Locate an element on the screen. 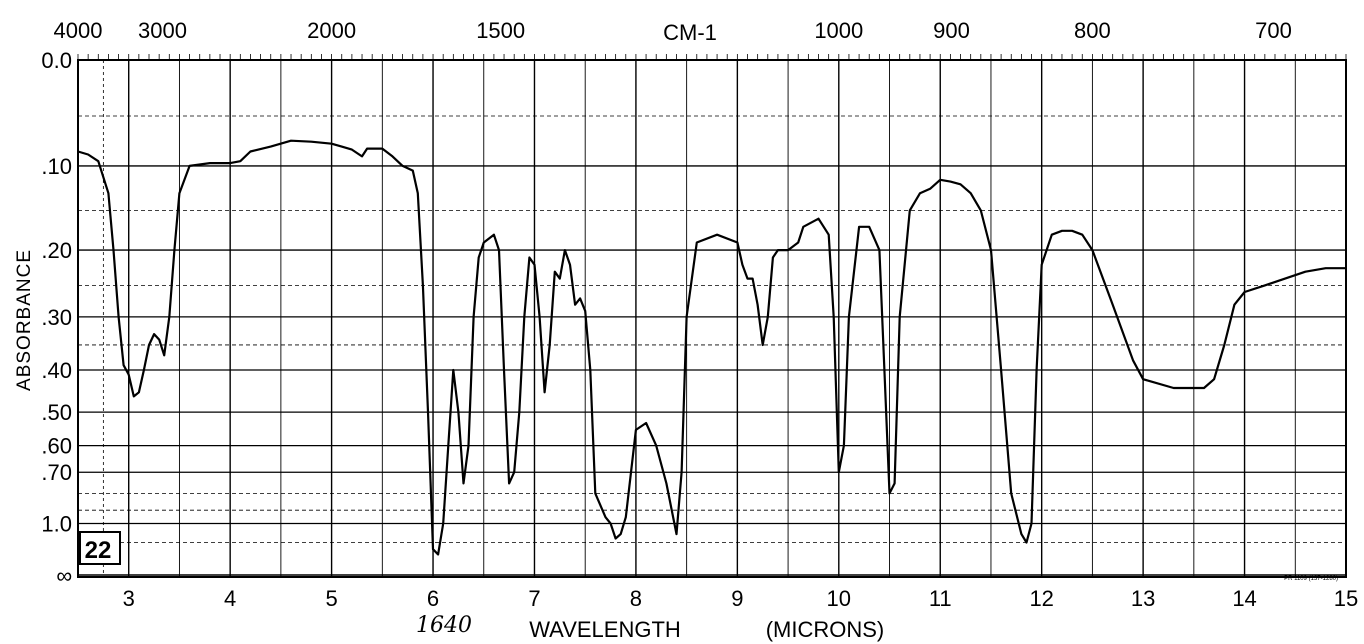  top-axis-title: CM-1 is located at coordinates (690, 32).